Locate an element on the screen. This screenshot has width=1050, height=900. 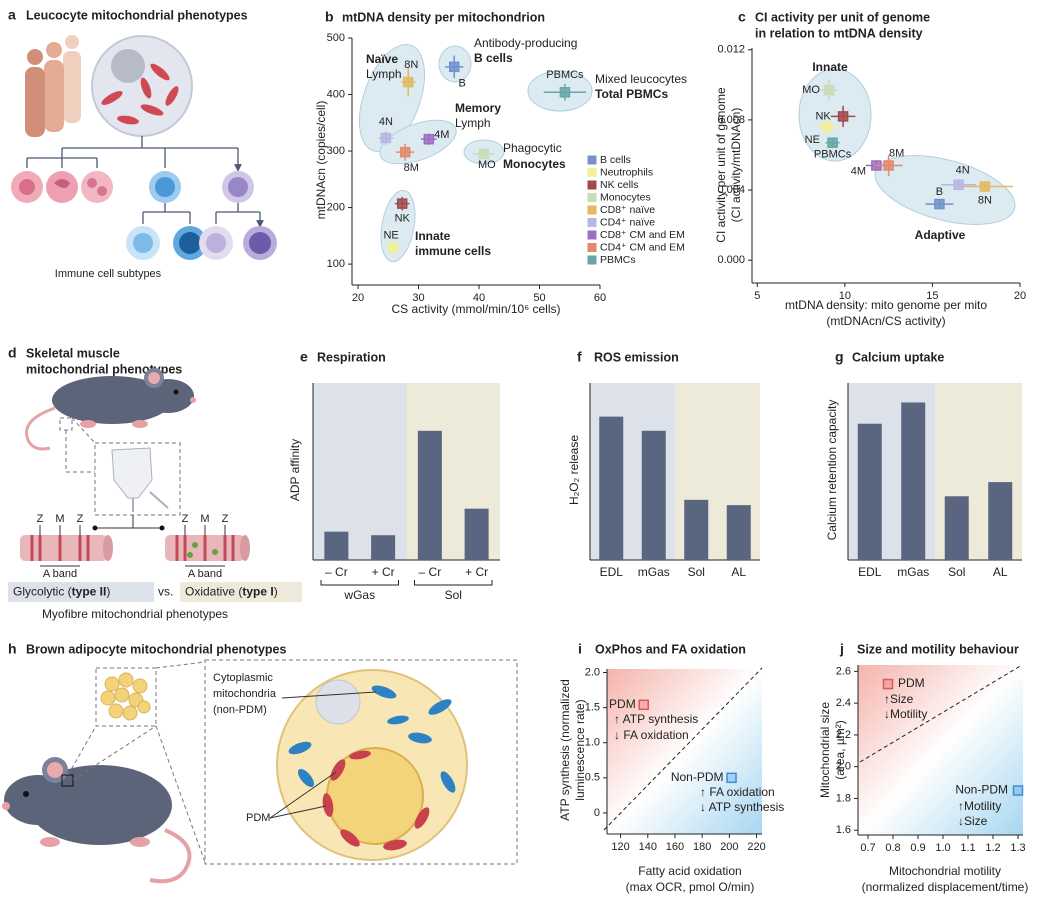
annotation: Monocytes is located at coordinates (534, 164).